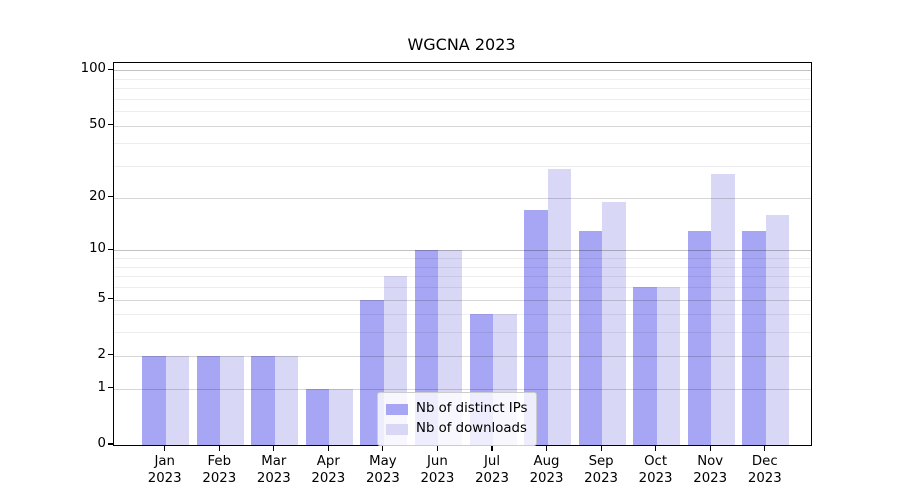 Image resolution: width=900 pixels, height=500 pixels. I want to click on x-tick-label-line: Jul, so click(492, 461).